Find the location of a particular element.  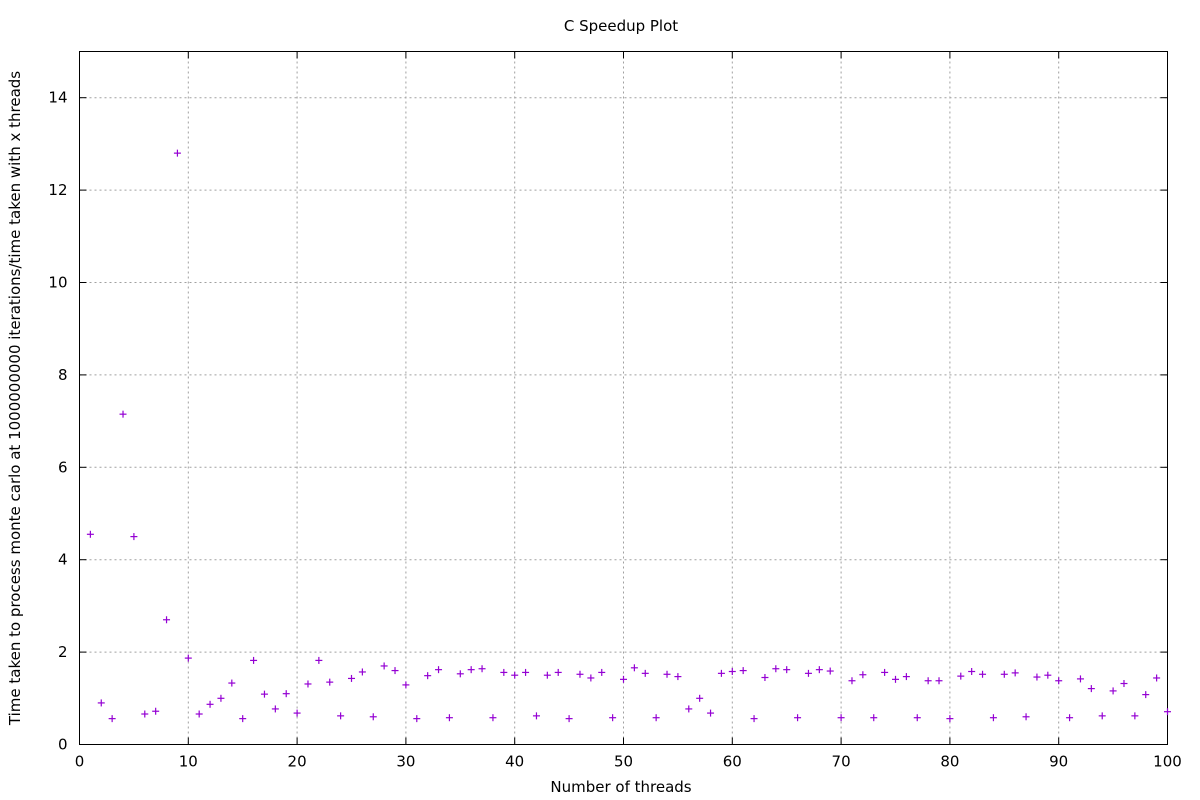

x-tick-label: 50 is located at coordinates (623, 762).